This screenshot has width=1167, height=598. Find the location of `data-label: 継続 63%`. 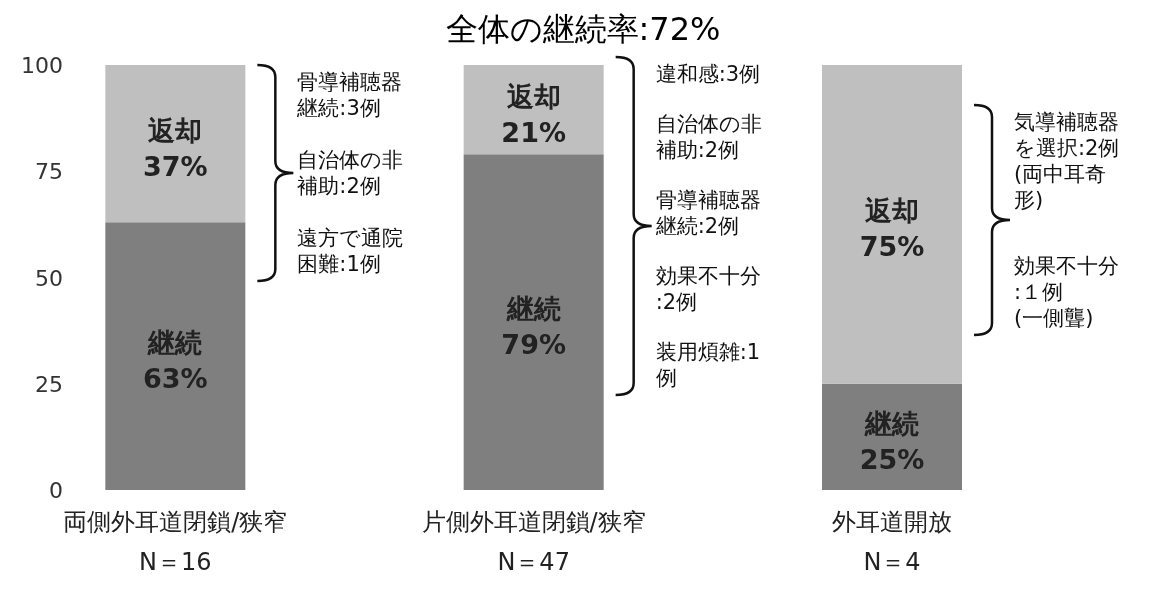

data-label: 継続 63% is located at coordinates (175, 361).